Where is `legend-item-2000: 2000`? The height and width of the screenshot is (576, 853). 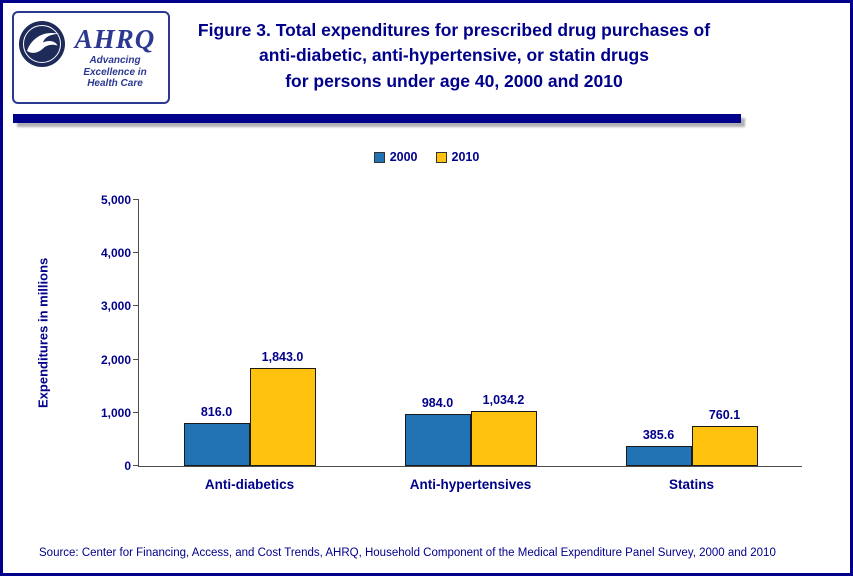
legend-item-2000: 2000 is located at coordinates (395, 157).